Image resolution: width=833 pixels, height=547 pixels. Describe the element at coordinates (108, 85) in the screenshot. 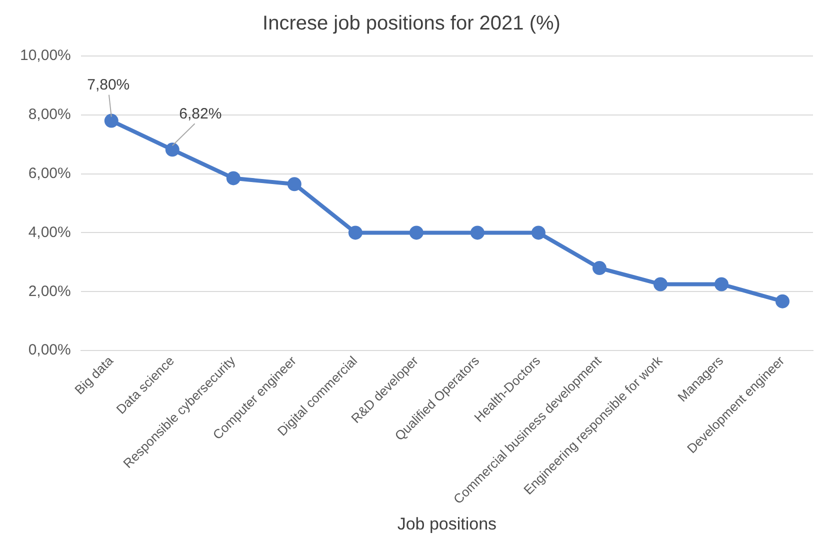

I see `data-label: 7,80%` at that location.